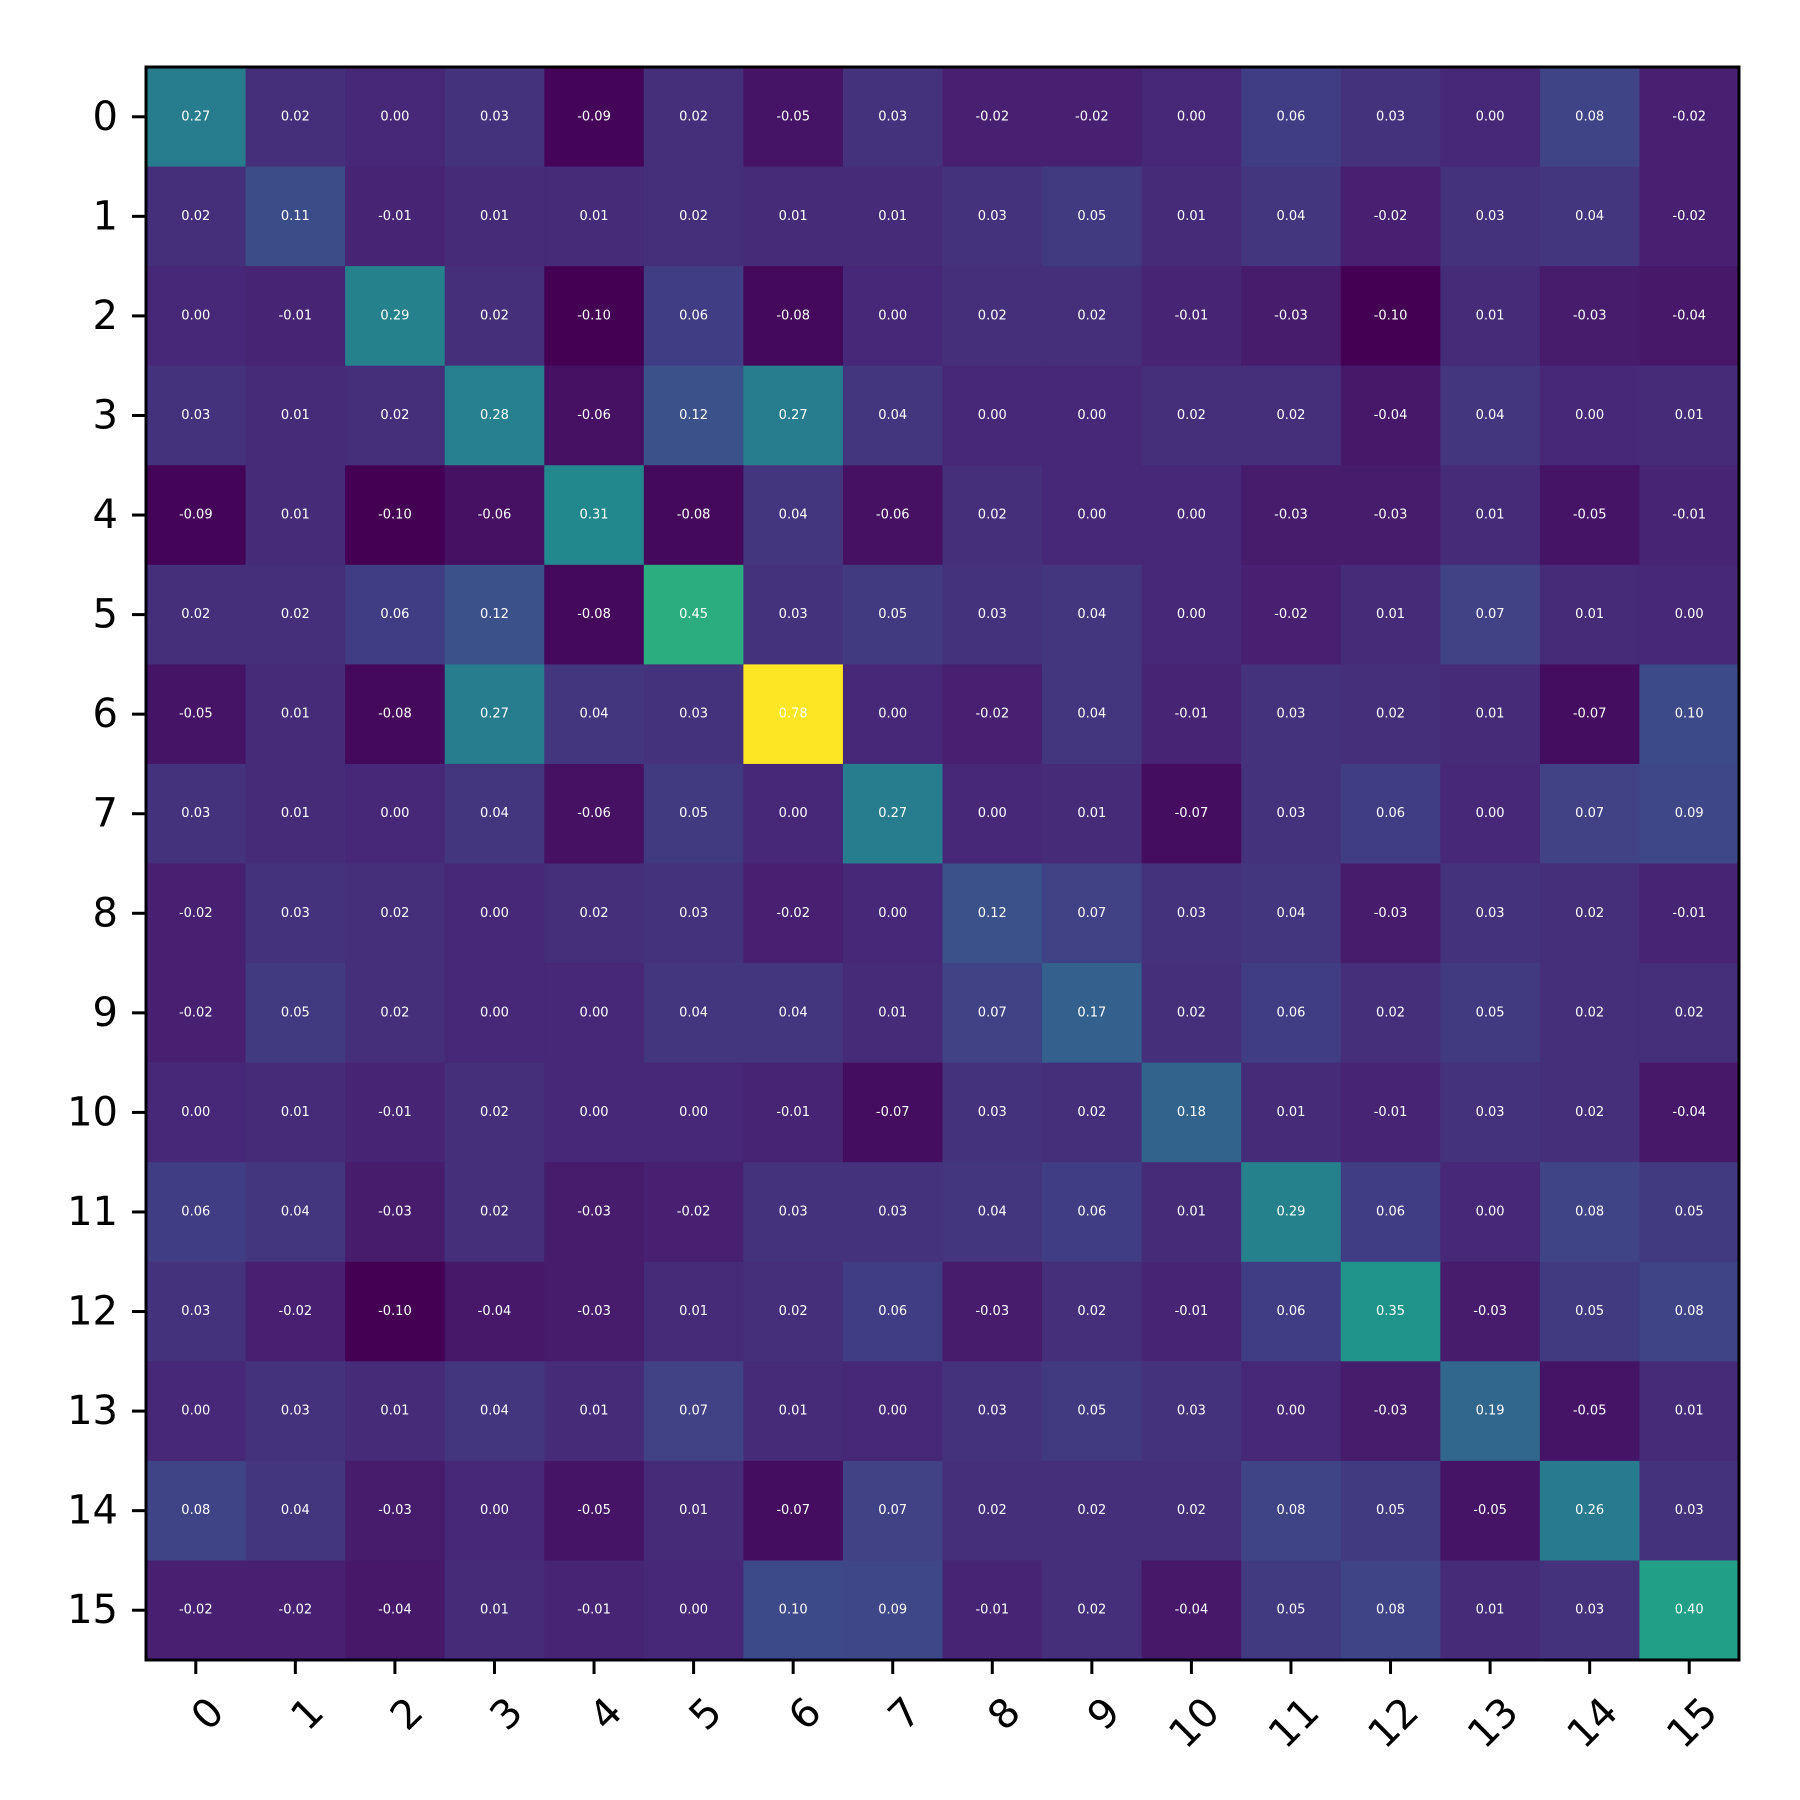 Image resolution: width=1800 pixels, height=1800 pixels. I want to click on heatmap-cell-r6-c7, so click(893, 714).